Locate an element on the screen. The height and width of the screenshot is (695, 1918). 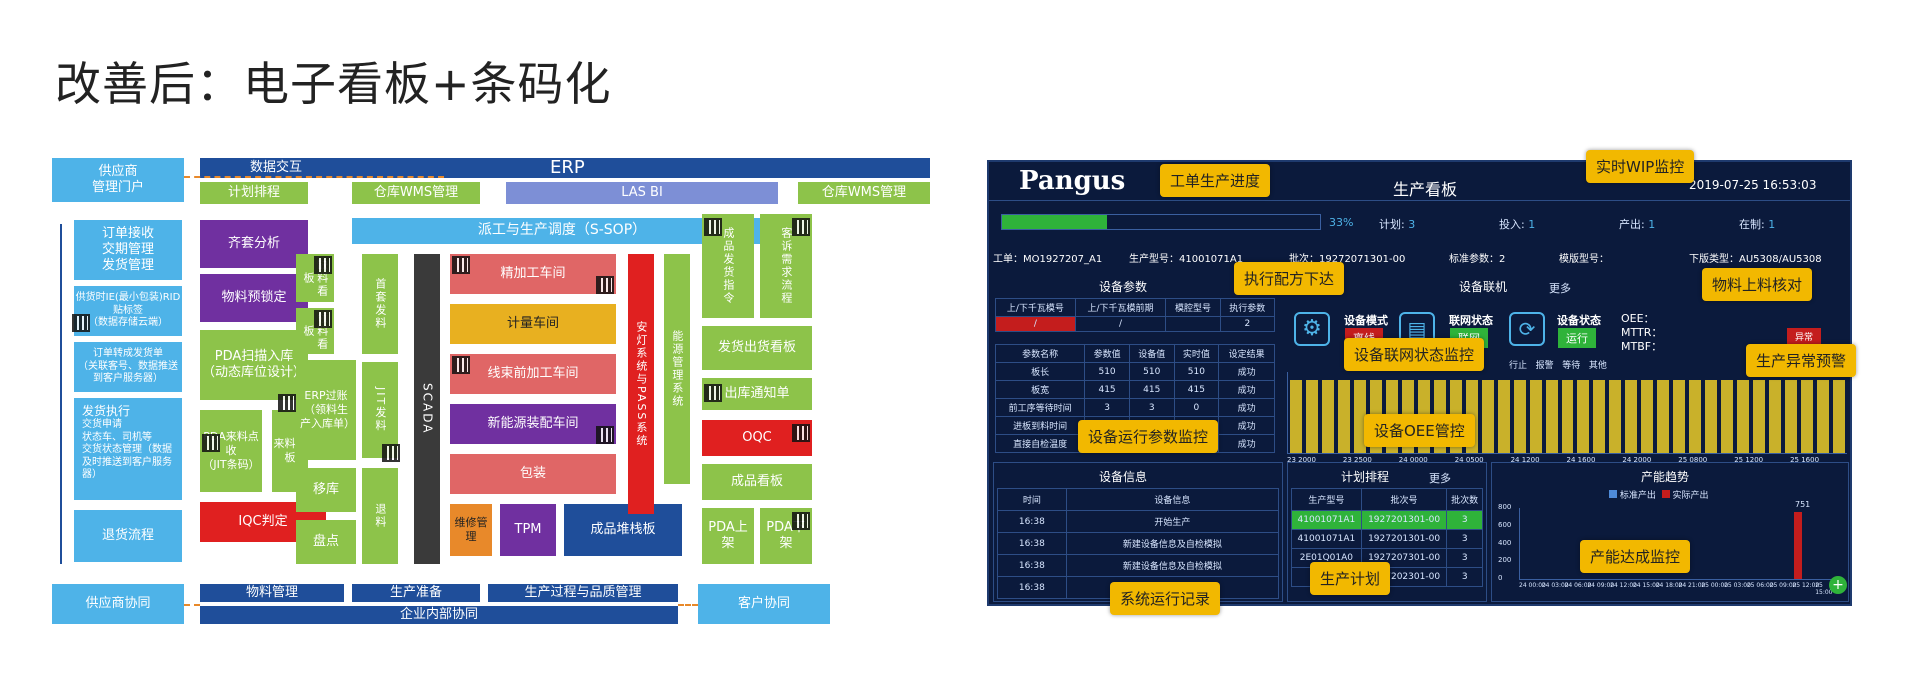
next-label: 下版类型： is located at coordinates (1714, 259).